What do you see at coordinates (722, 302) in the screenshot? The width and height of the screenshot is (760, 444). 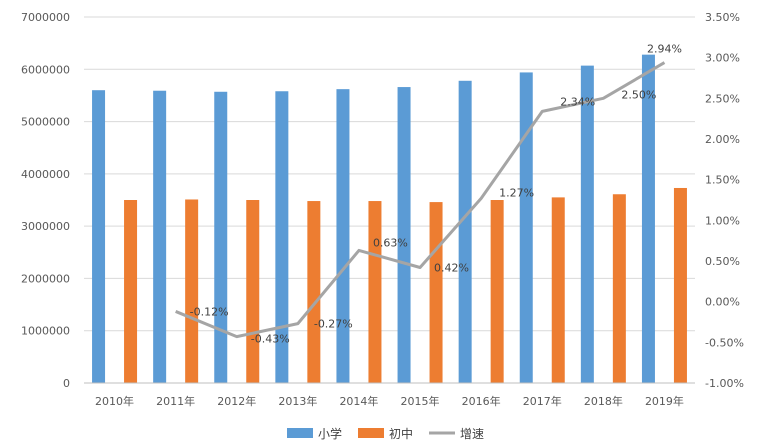 I see `y2-tick-label: 0.00%` at bounding box center [722, 302].